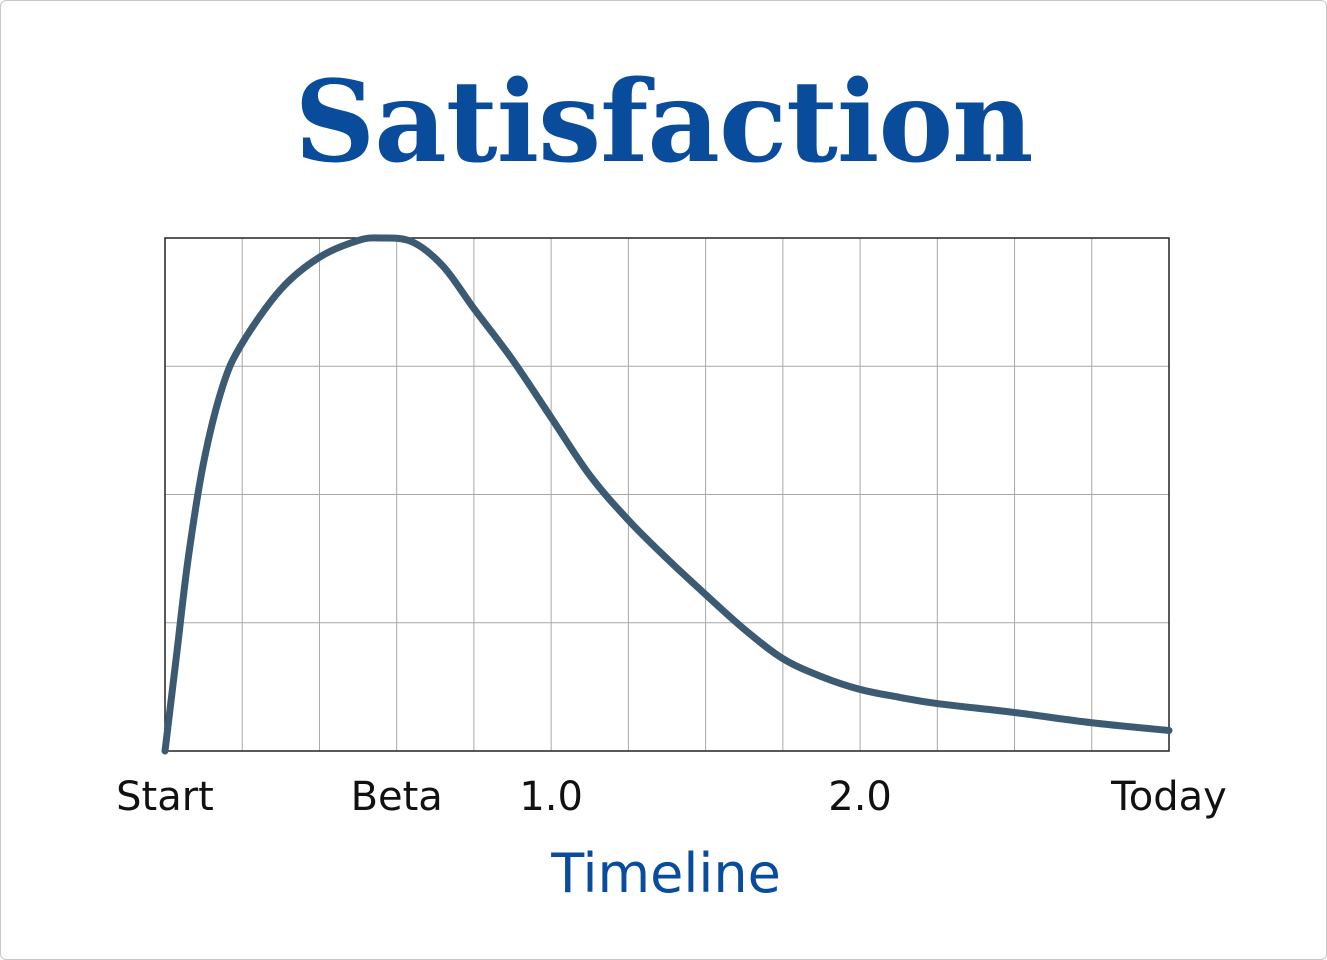 The image size is (1327, 960). I want to click on x-tick-labels: Start Beta 1.0 2.0 Today, so click(671, 797).